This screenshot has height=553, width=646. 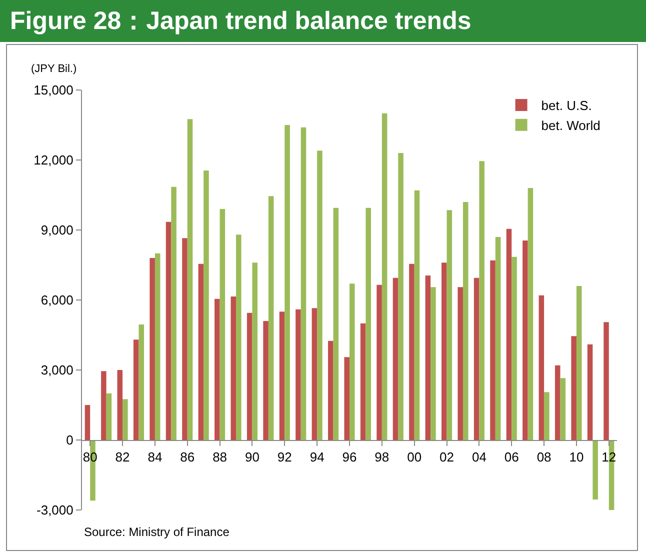 What do you see at coordinates (54, 90) in the screenshot?
I see `y-tick-label: 15,000` at bounding box center [54, 90].